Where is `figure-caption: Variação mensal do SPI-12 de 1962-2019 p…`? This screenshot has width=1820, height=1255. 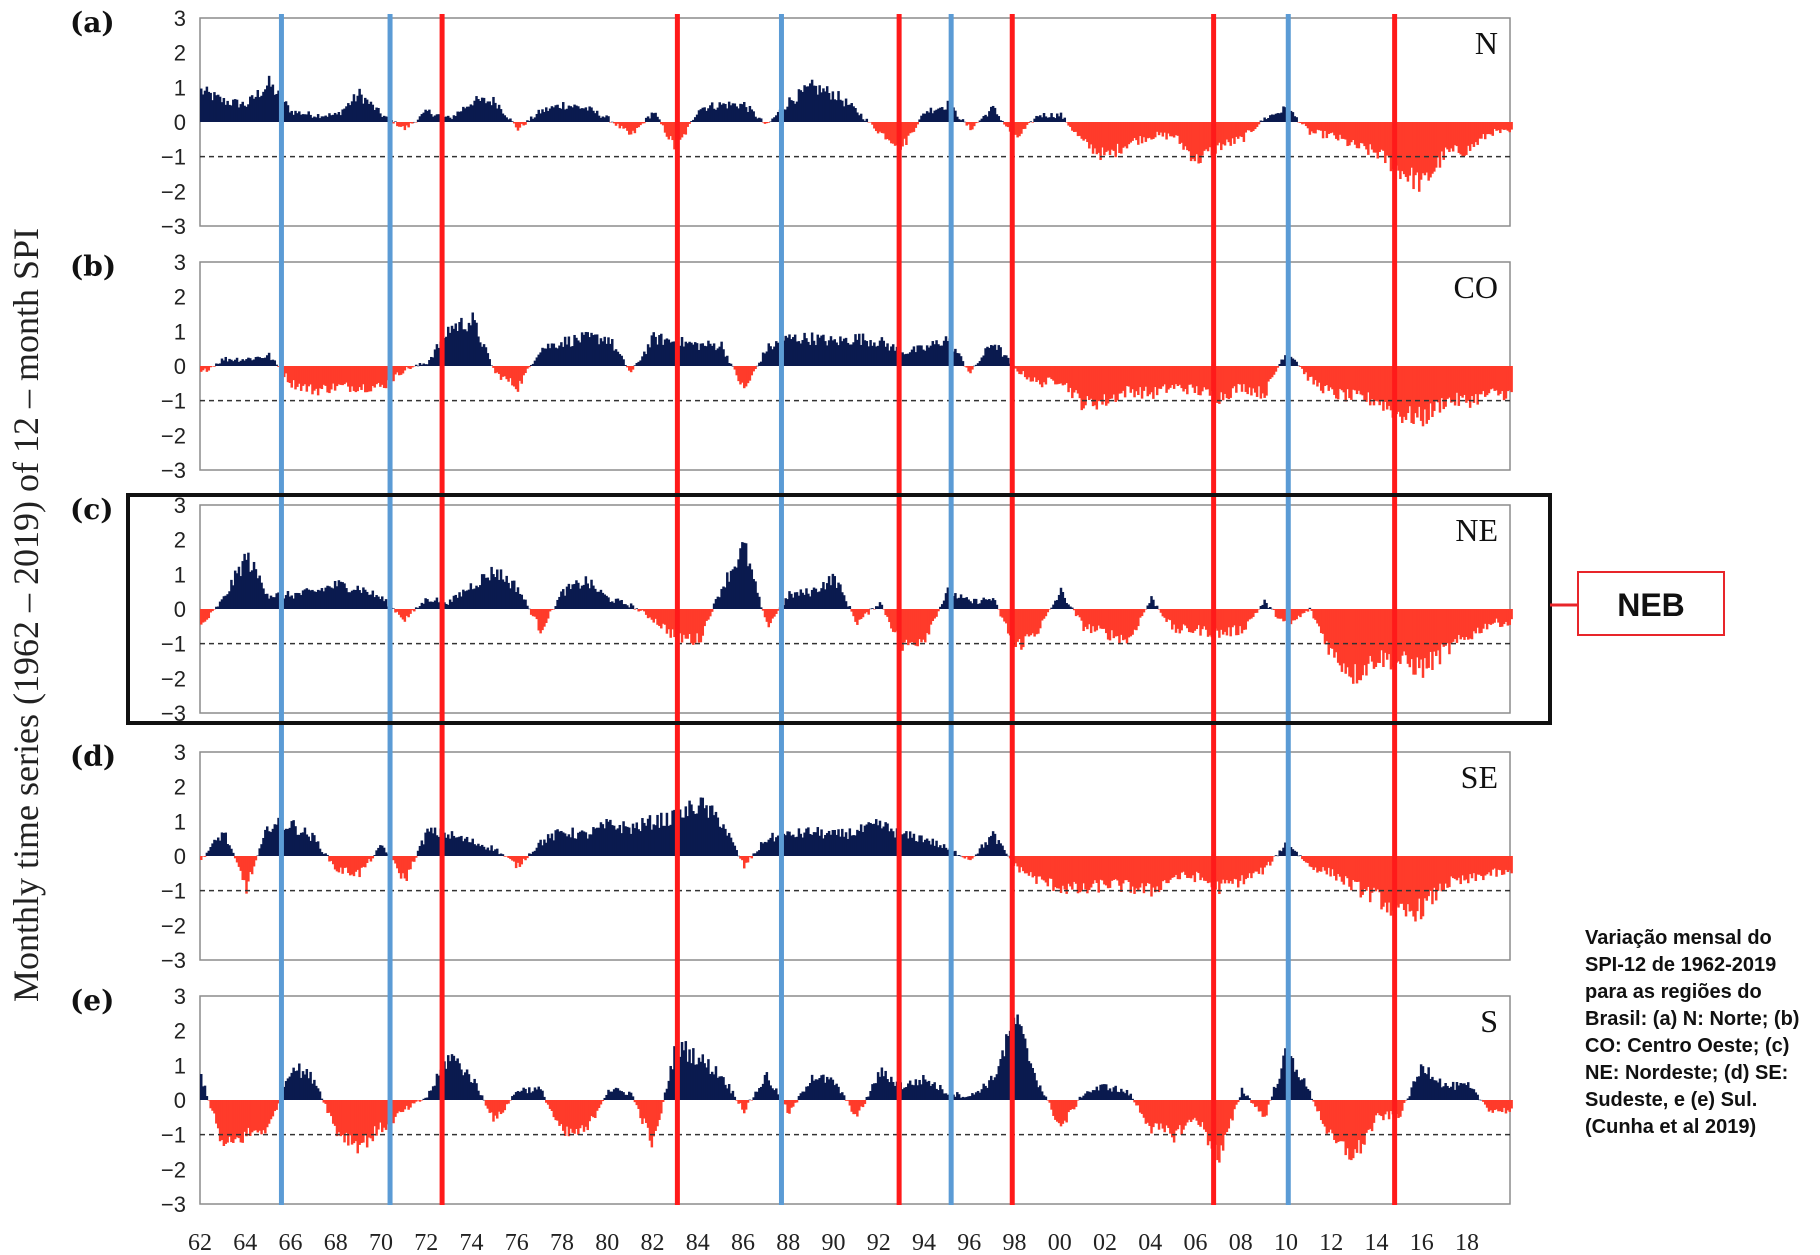 figure-caption: Variação mensal do SPI-12 de 1962-2019 p… is located at coordinates (1692, 1032).